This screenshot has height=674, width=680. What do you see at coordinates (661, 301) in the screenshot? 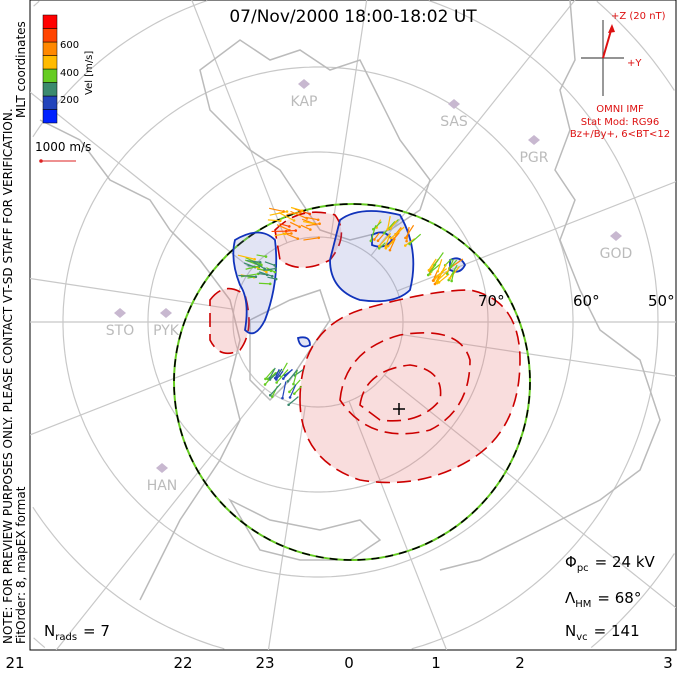
I see `lat-label-50: 50°` at bounding box center [661, 301].